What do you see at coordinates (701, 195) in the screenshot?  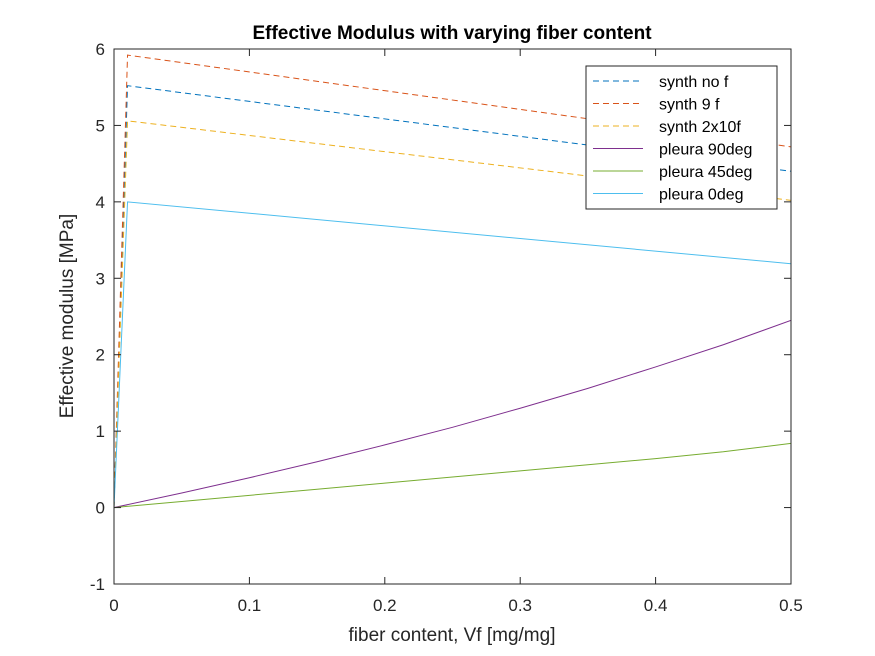 I see `legend-label: pleura 0deg` at bounding box center [701, 195].